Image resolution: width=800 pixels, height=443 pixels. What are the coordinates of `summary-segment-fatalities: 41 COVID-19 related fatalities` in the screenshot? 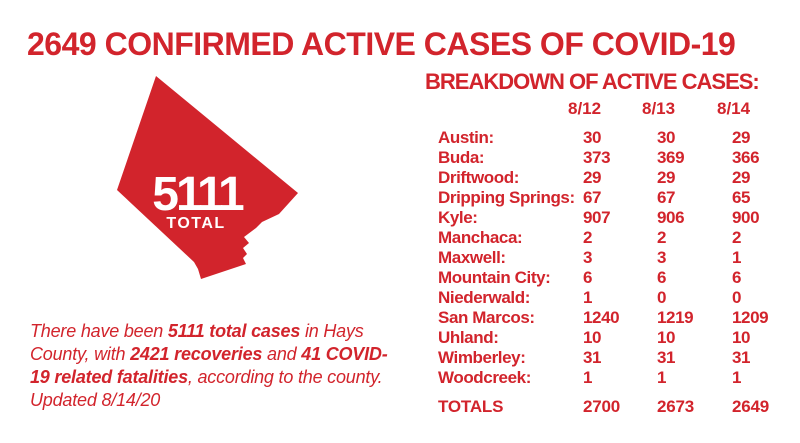 It's located at (209, 365).